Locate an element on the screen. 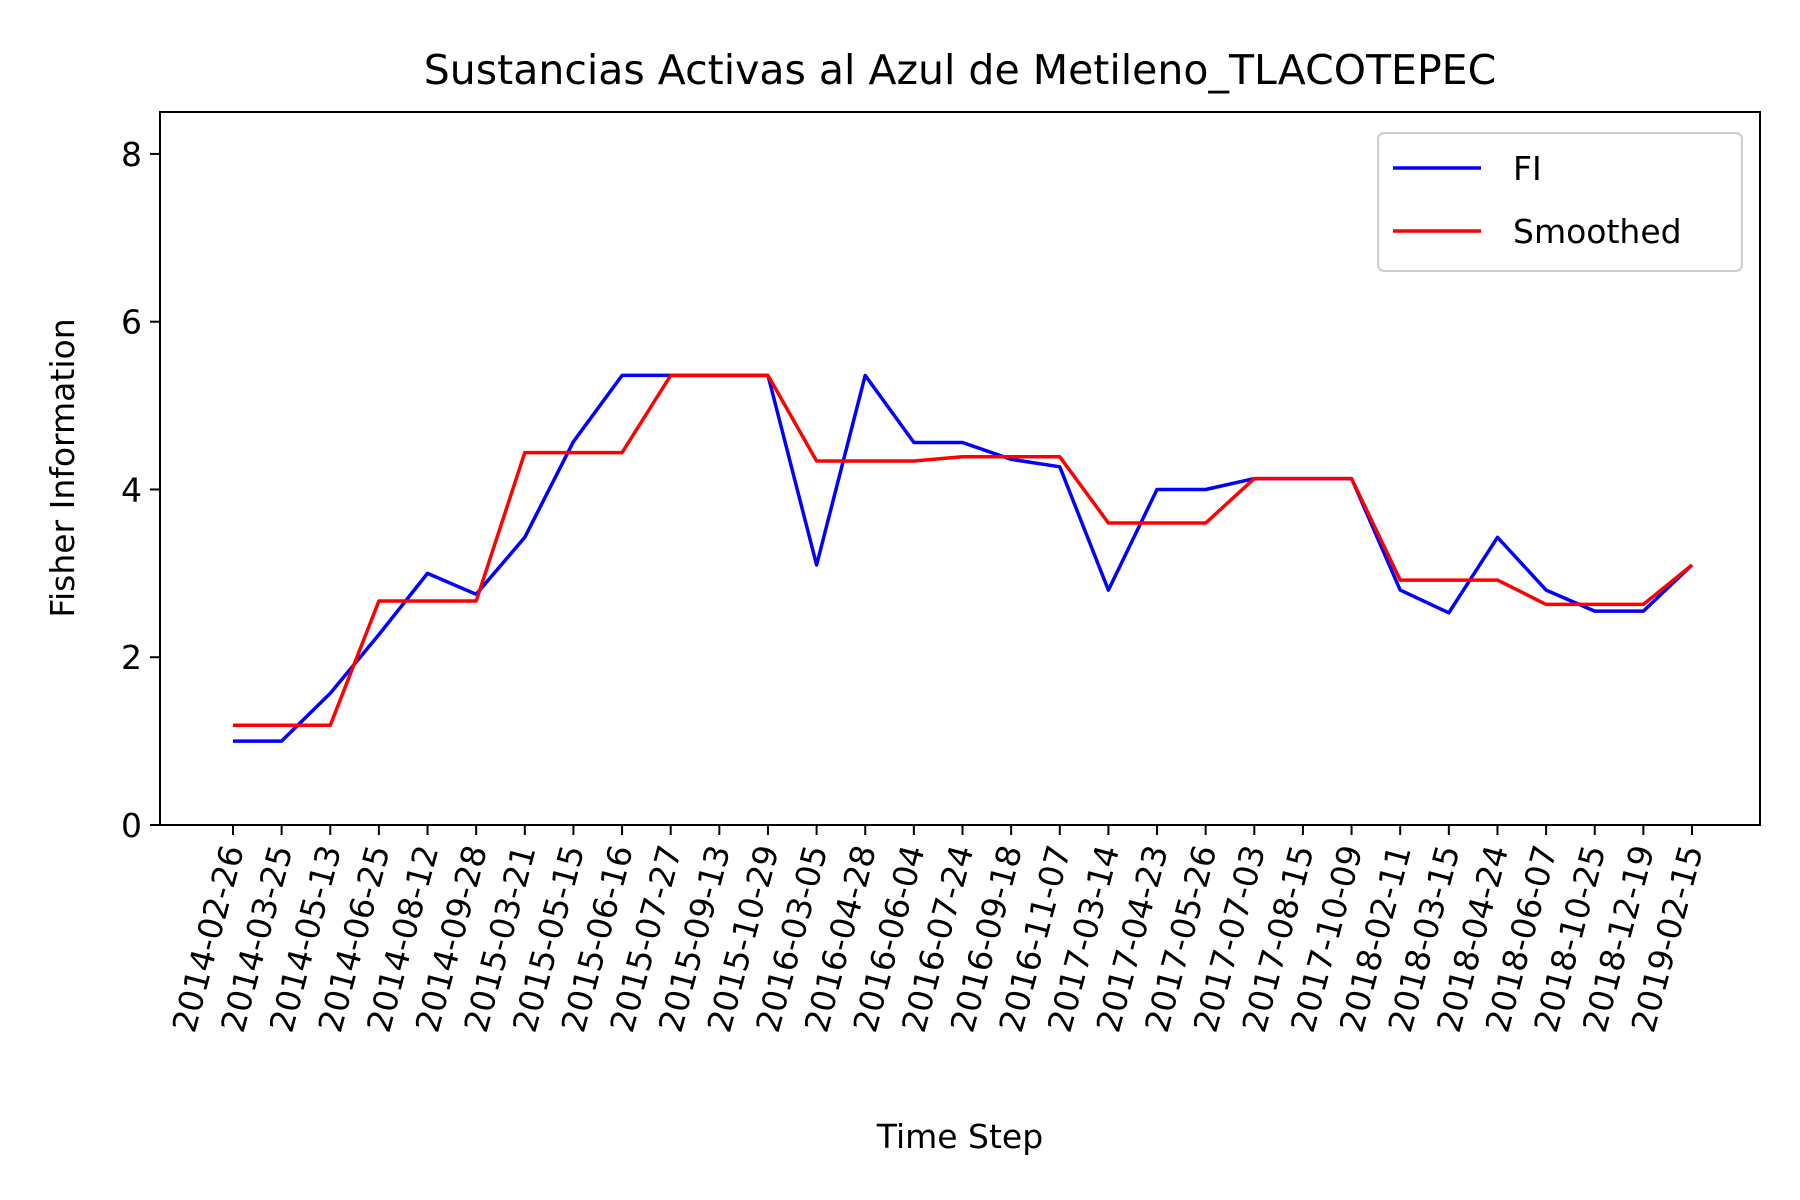 Image resolution: width=1800 pixels, height=1200 pixels. legend-label-fi: FI is located at coordinates (1527, 168).